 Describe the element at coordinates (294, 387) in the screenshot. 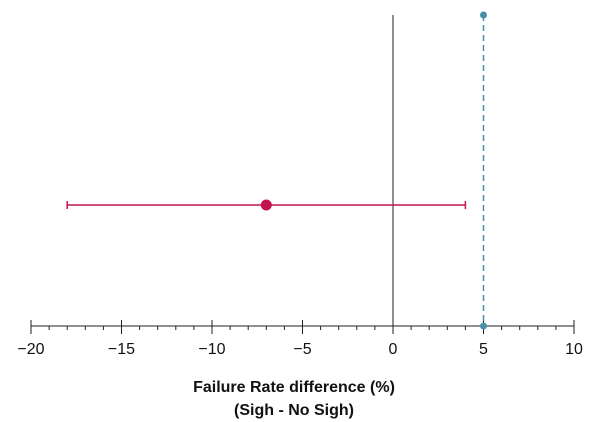

I see `x-axis-title-line1: Failure Rate difference (%)` at that location.